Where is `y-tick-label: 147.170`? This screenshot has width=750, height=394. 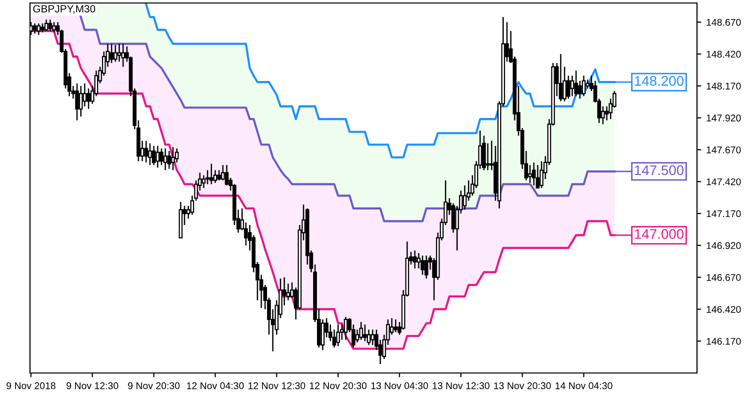 y-tick-label: 147.170 is located at coordinates (723, 214).